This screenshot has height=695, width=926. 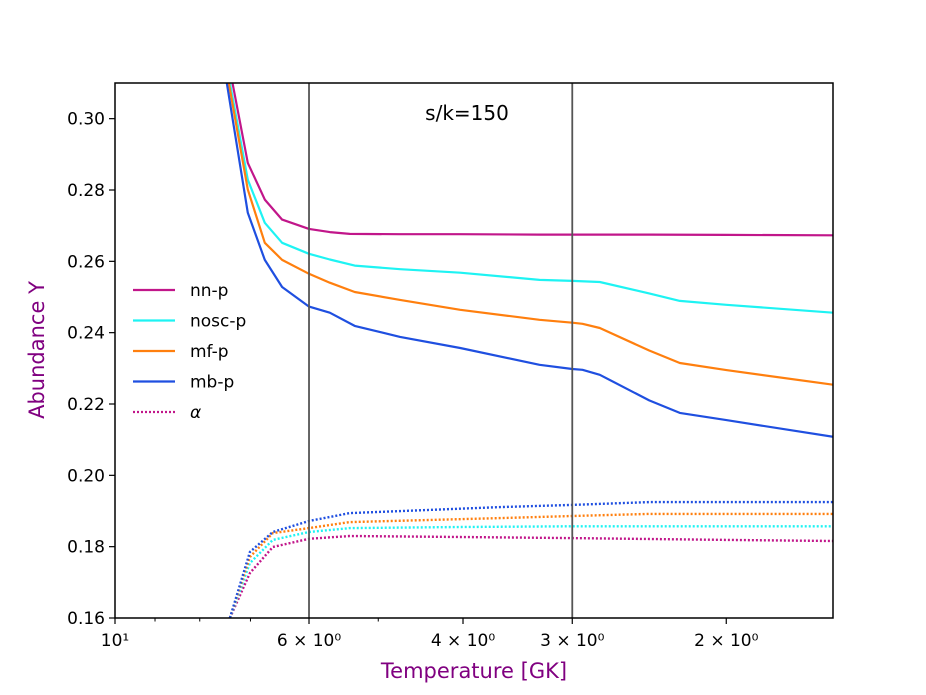 I want to click on legend-label: mf-p, so click(x=209, y=352).